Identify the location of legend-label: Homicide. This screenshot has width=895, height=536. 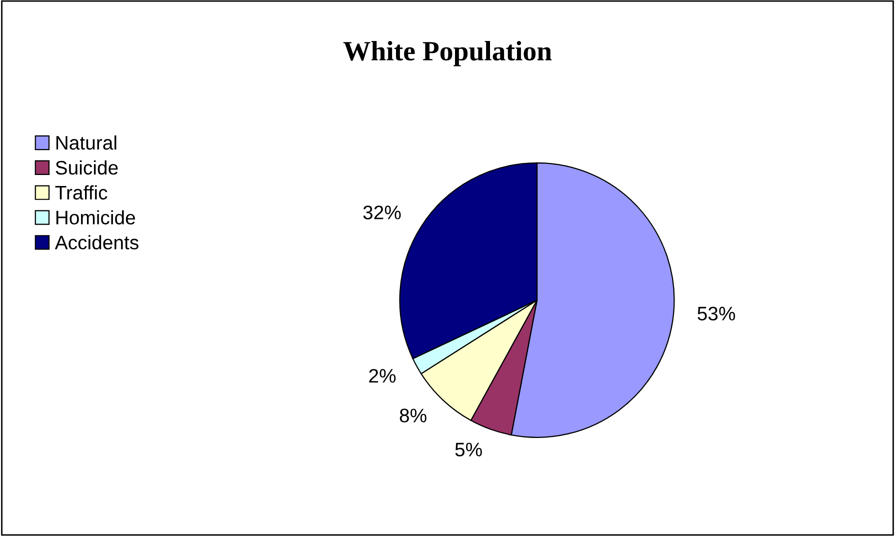
(96, 217).